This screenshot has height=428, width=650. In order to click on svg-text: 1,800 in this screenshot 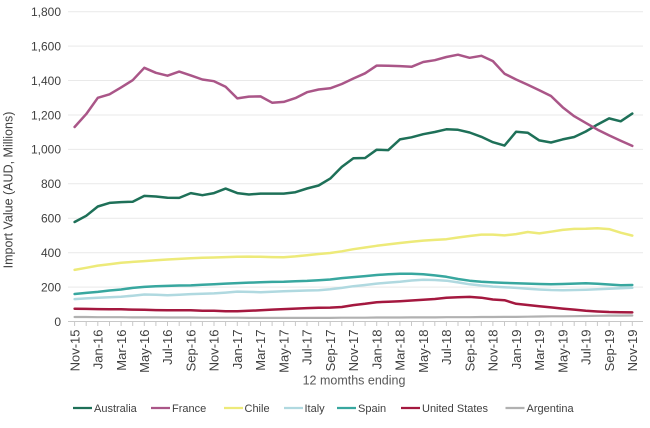, I will do `click(46, 12)`.